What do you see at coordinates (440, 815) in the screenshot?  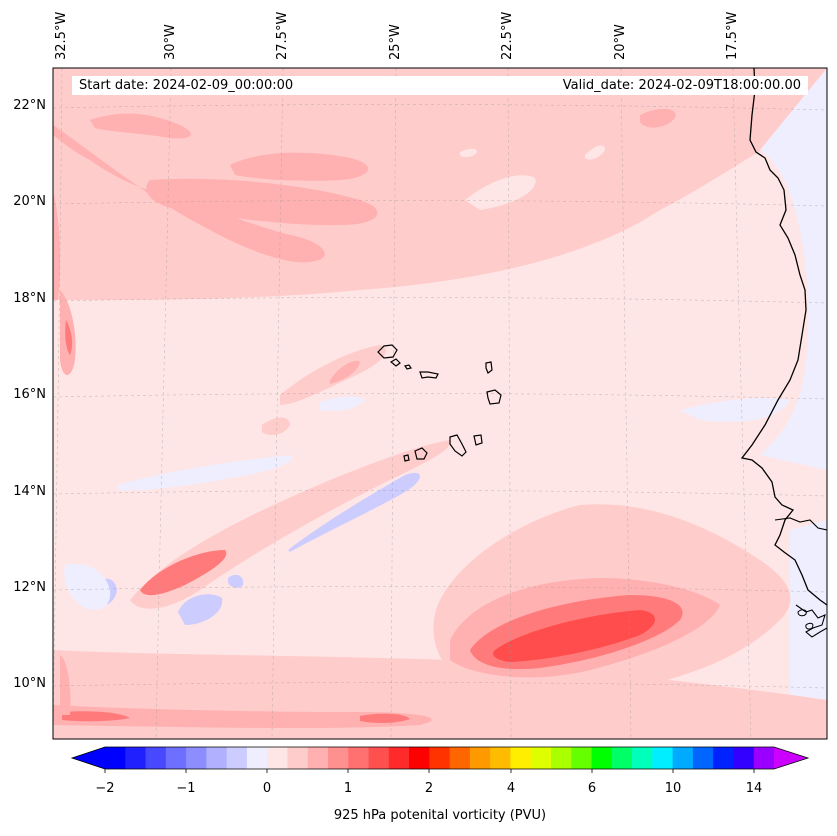 I see `colorbar-title: 925 hPa potenital vorticity (PVU)` at bounding box center [440, 815].